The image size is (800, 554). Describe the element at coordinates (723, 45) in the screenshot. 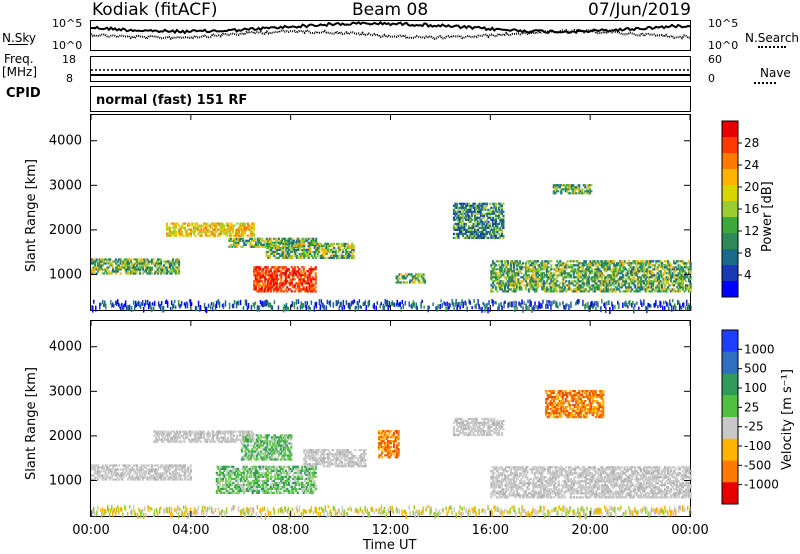

I see `n-search-tick-bottom: 10^0` at that location.